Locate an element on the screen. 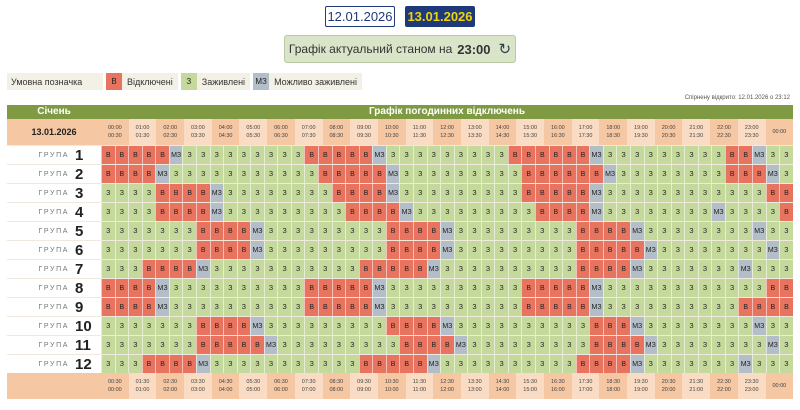 This screenshot has height=410, width=800. hour-tick: 20:00 is located at coordinates (668, 128).